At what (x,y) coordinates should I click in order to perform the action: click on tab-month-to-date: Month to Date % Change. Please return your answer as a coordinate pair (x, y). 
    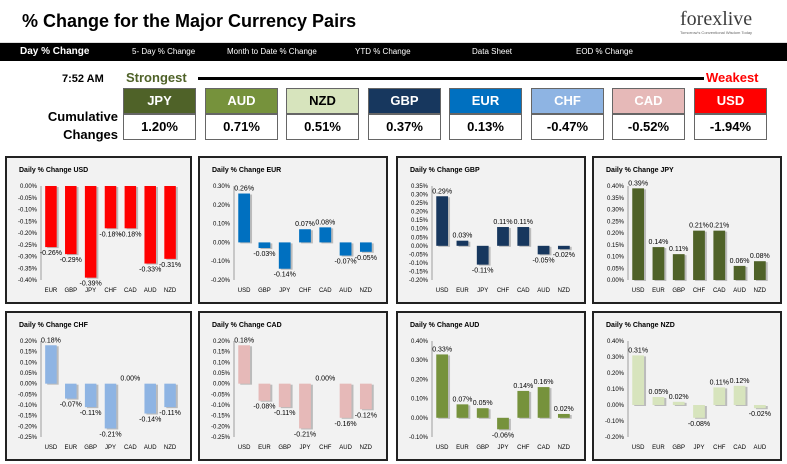
    Looking at the image, I should click on (272, 51).